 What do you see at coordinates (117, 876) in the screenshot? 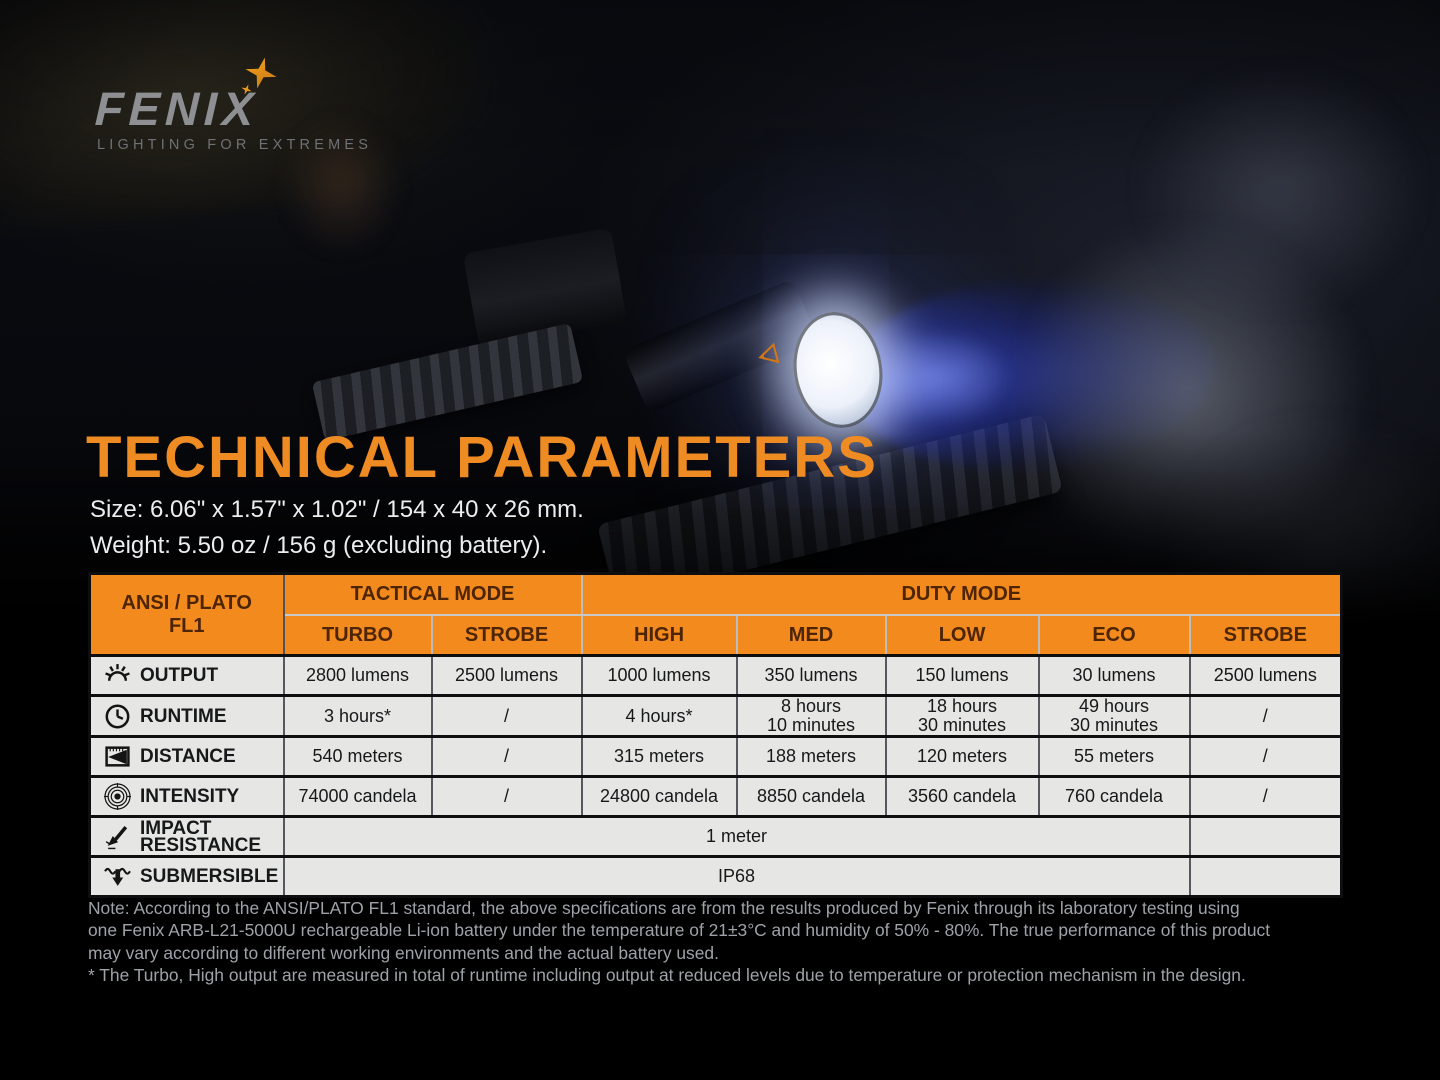
I see `water-submersible-icon` at bounding box center [117, 876].